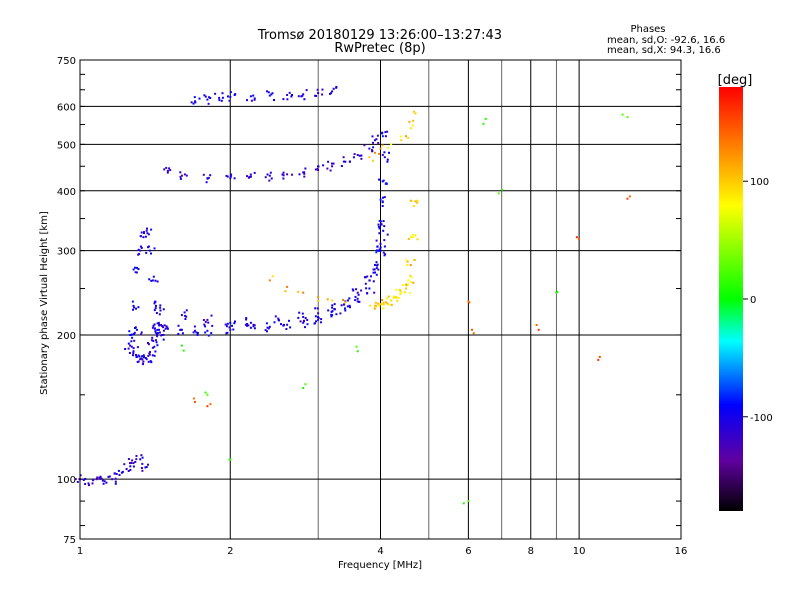 The image size is (800, 600). What do you see at coordinates (44, 303) in the screenshot?
I see `y-axis-label: Stationary phase Virtual Height [km]` at bounding box center [44, 303].